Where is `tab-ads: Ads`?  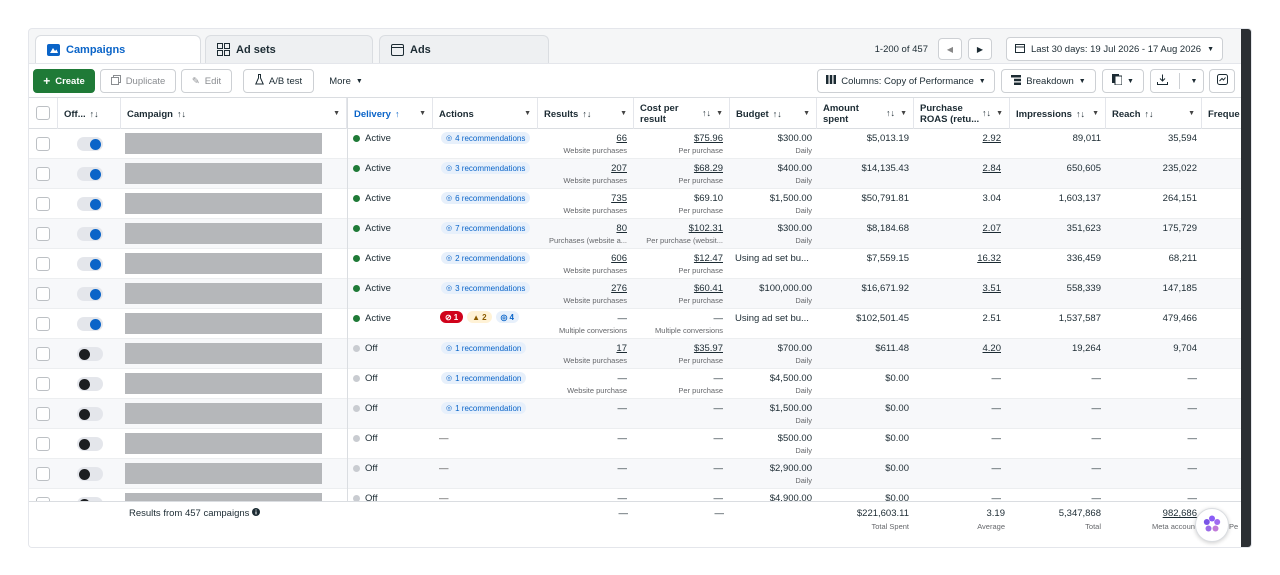 tab-ads: Ads is located at coordinates (464, 49).